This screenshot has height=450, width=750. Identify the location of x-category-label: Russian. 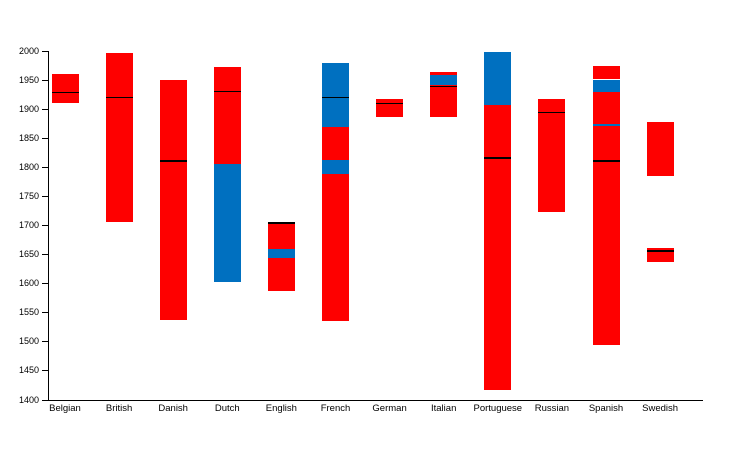
(552, 408).